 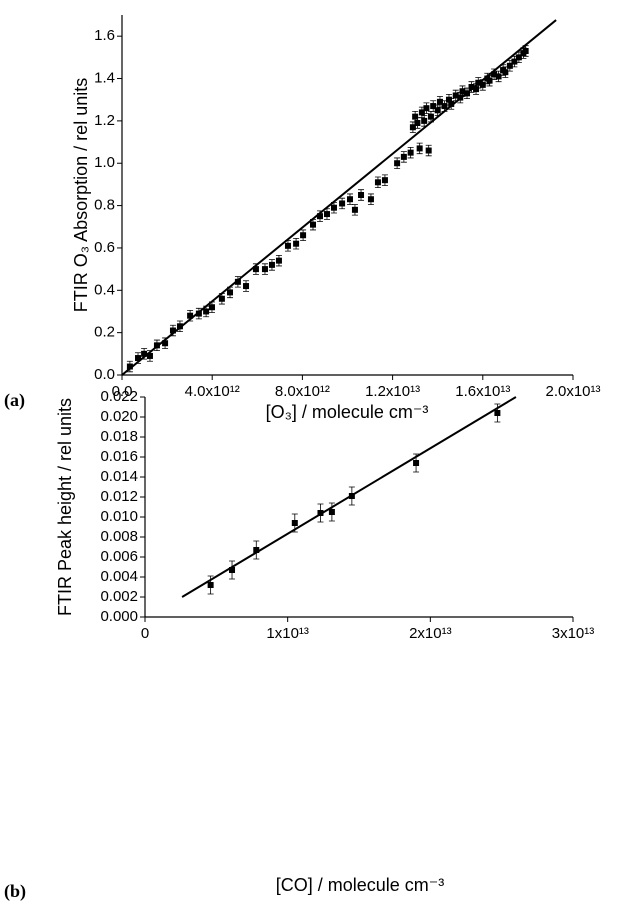 What do you see at coordinates (573, 633) in the screenshot?
I see `x-tick-label: 3x10¹³` at bounding box center [573, 633].